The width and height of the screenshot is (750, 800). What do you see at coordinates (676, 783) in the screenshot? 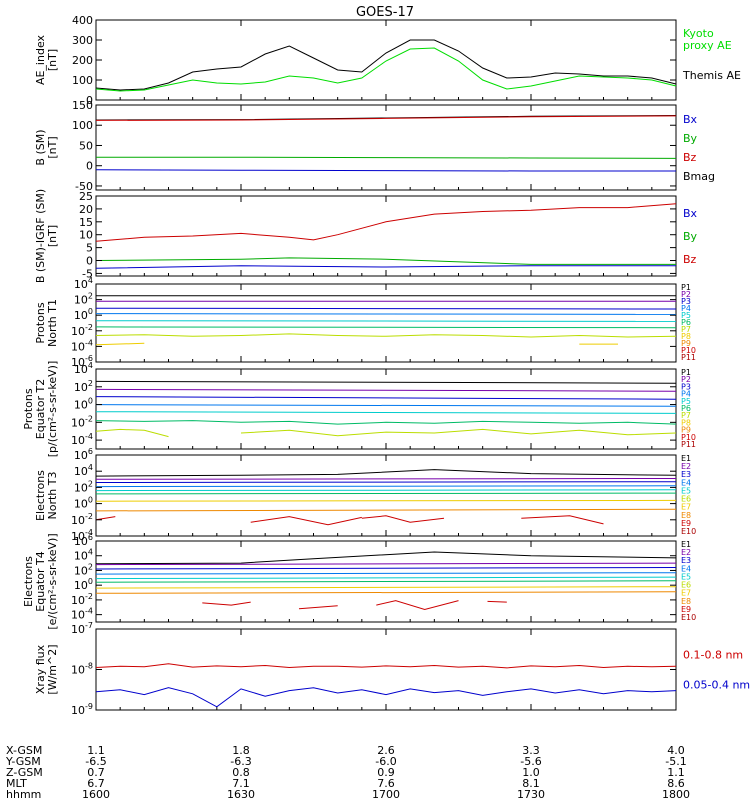
I see `x-axis-value: 8.6` at bounding box center [676, 783].